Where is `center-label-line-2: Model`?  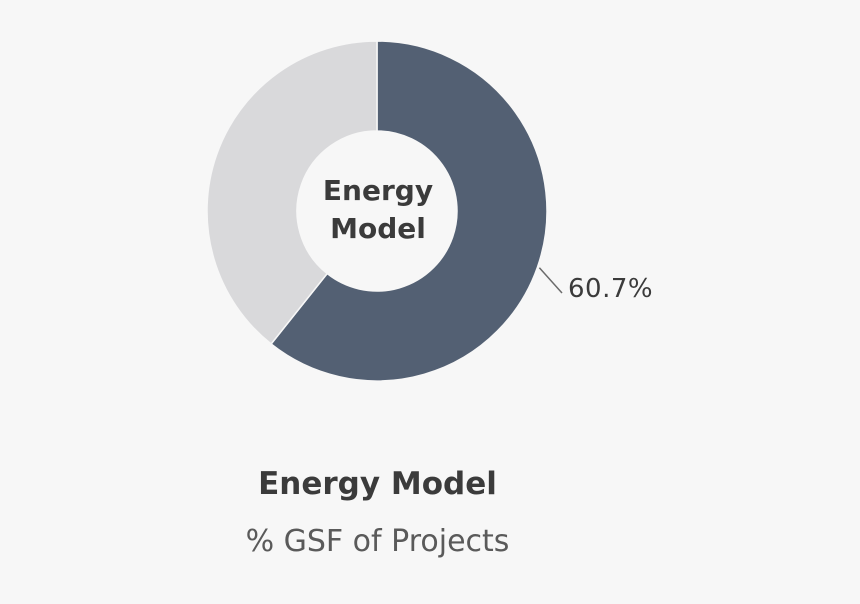 center-label-line-2: Model is located at coordinates (378, 228).